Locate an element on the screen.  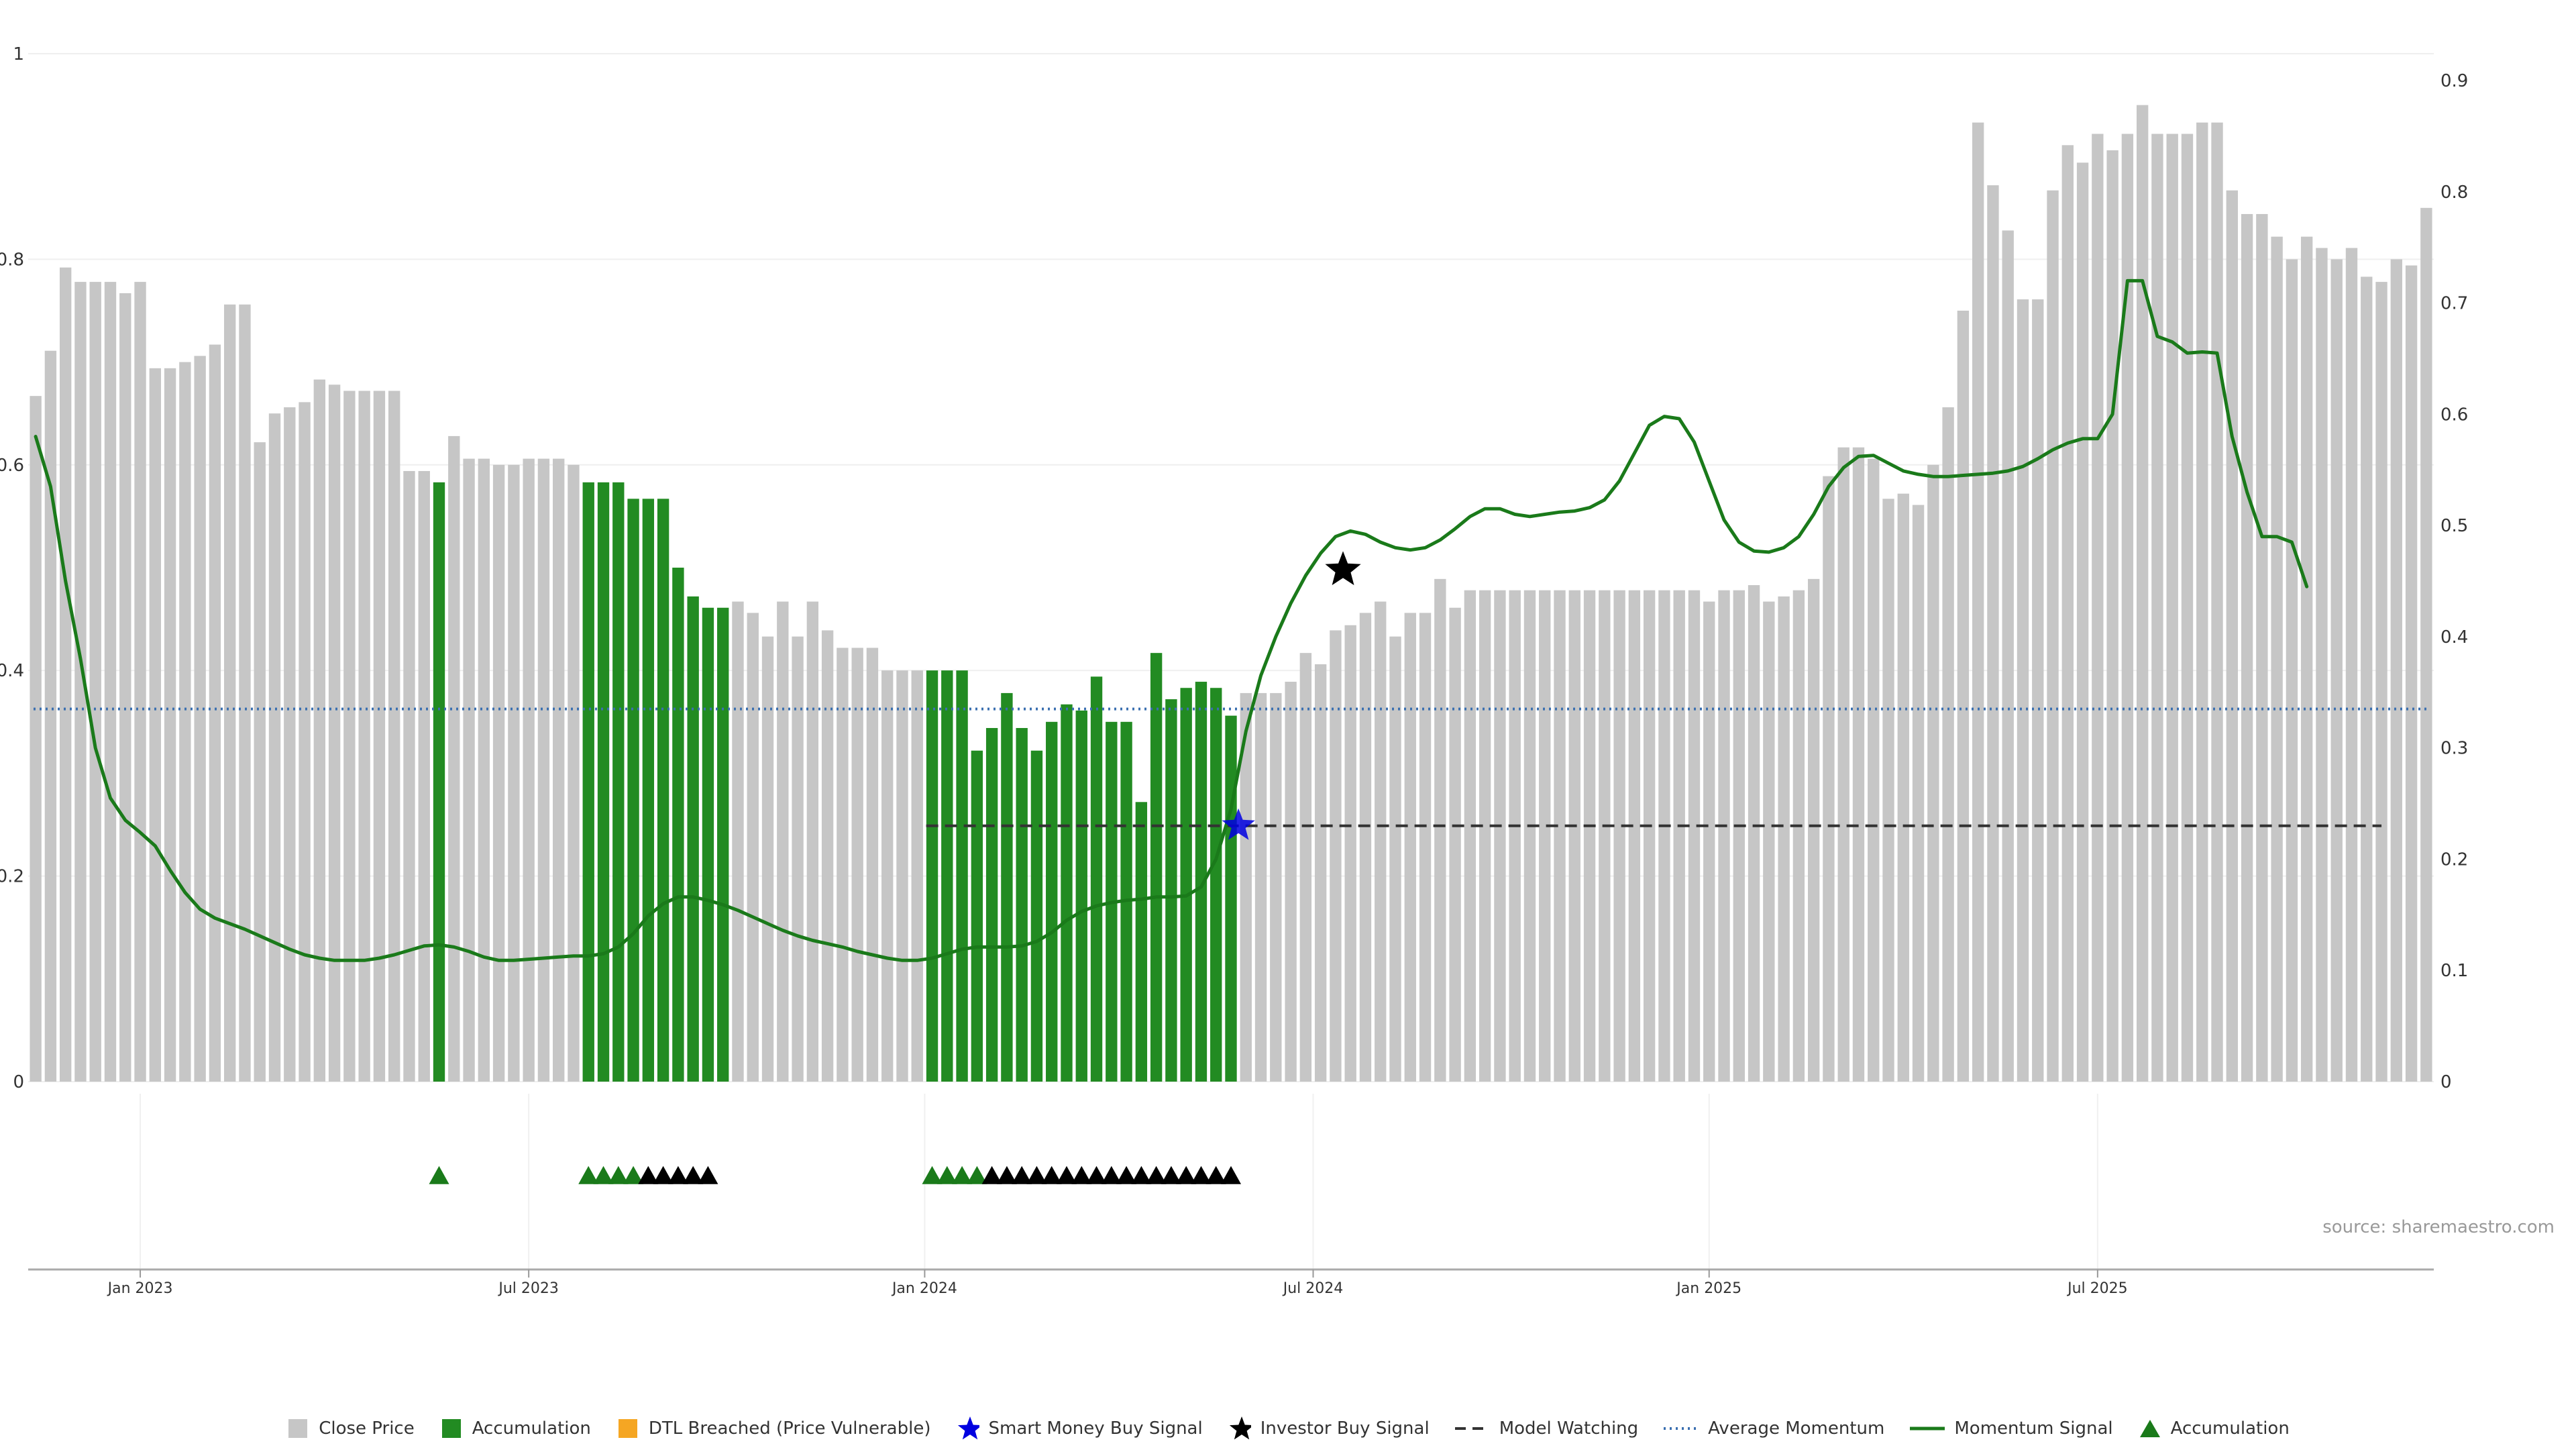
right-tick-label: 0.5 is located at coordinates (2454, 526).